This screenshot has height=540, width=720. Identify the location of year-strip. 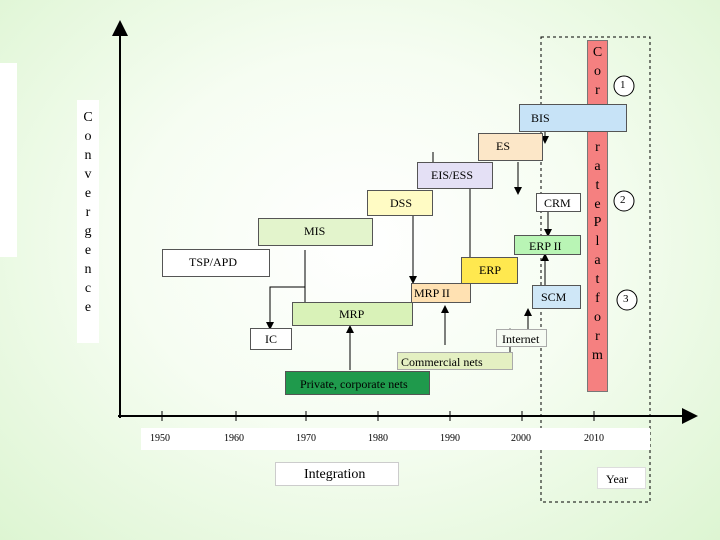
(395, 439).